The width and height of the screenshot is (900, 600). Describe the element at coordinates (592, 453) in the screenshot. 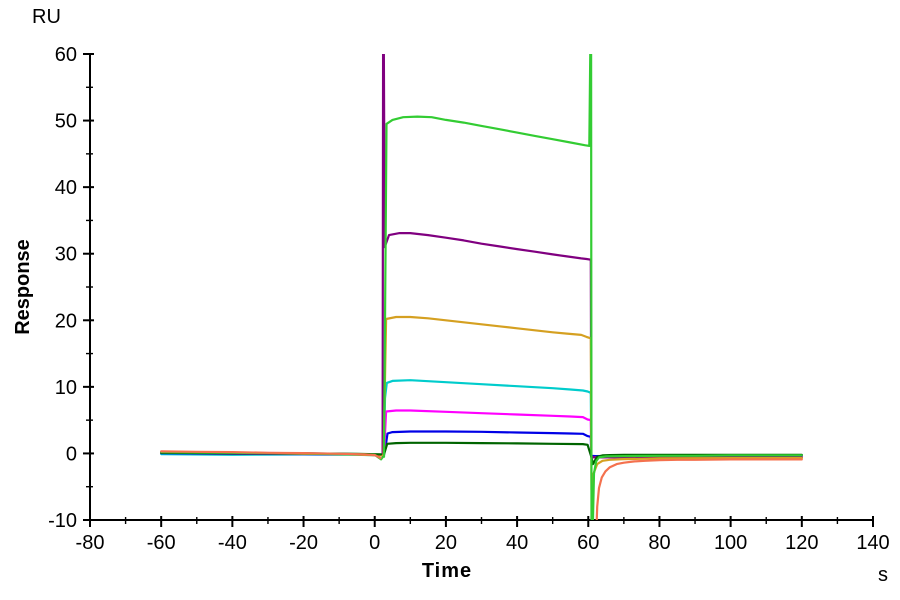

I see `series-dark-green` at that location.